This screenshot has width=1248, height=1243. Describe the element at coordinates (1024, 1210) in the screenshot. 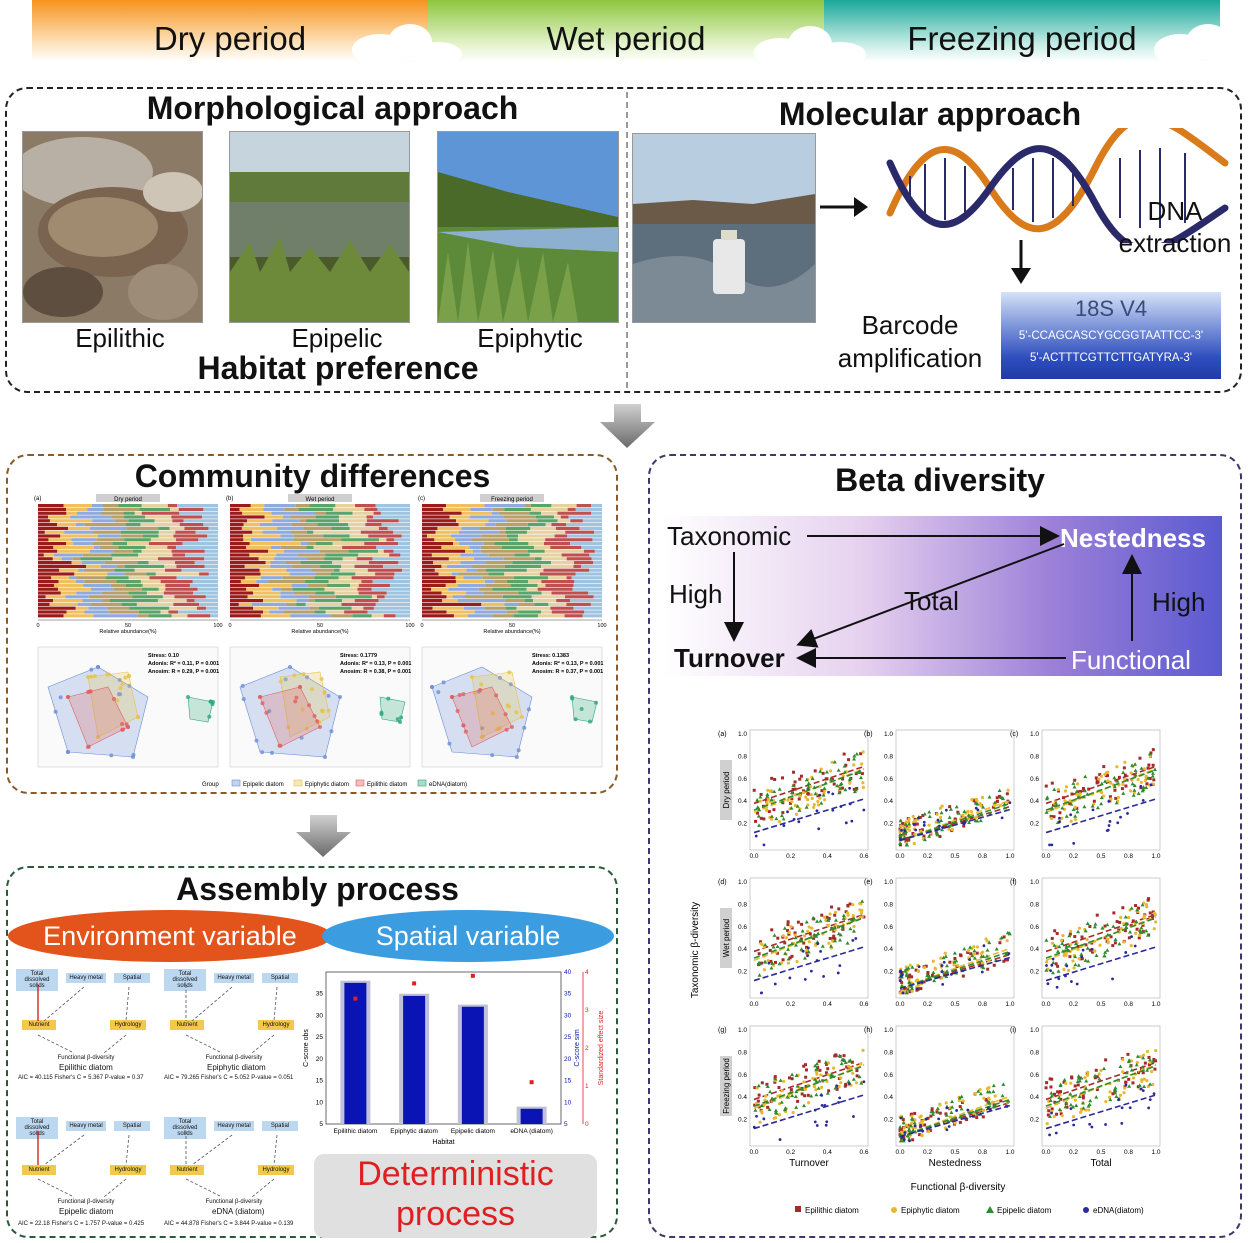

I see `legend-label: Epipelic diatom` at that location.